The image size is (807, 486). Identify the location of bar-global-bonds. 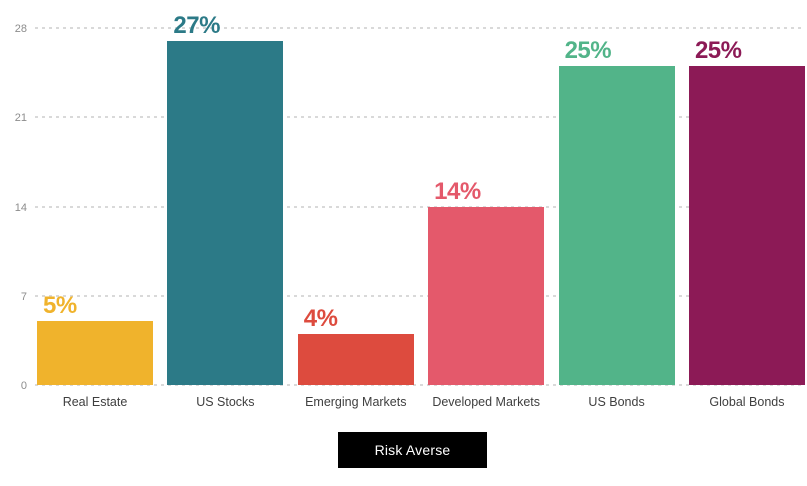
(746, 225).